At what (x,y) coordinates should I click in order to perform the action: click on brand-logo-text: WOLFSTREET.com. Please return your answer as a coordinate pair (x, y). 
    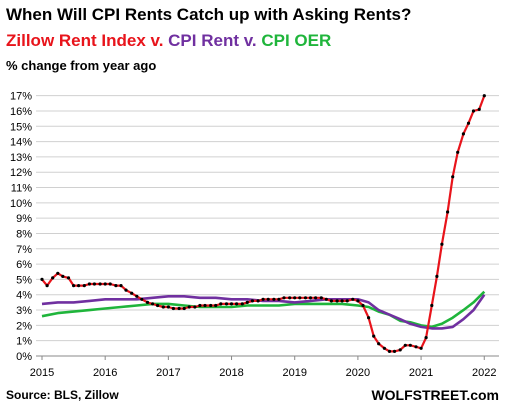
    Looking at the image, I should click on (435, 395).